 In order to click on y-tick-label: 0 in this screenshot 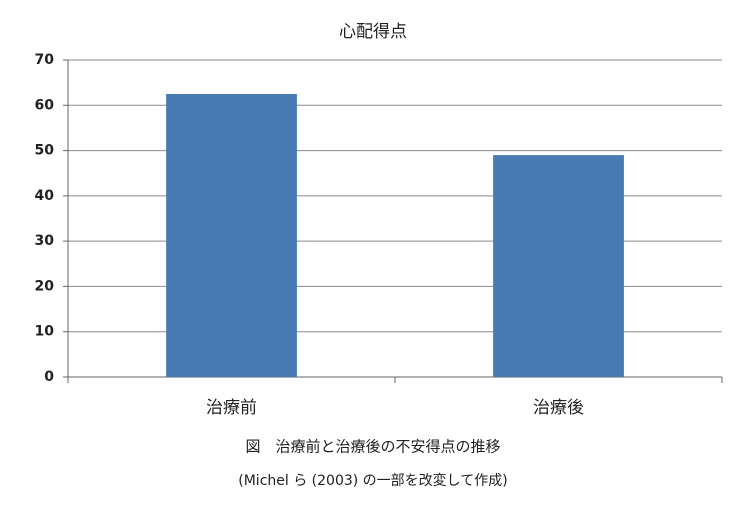, I will do `click(49, 377)`.